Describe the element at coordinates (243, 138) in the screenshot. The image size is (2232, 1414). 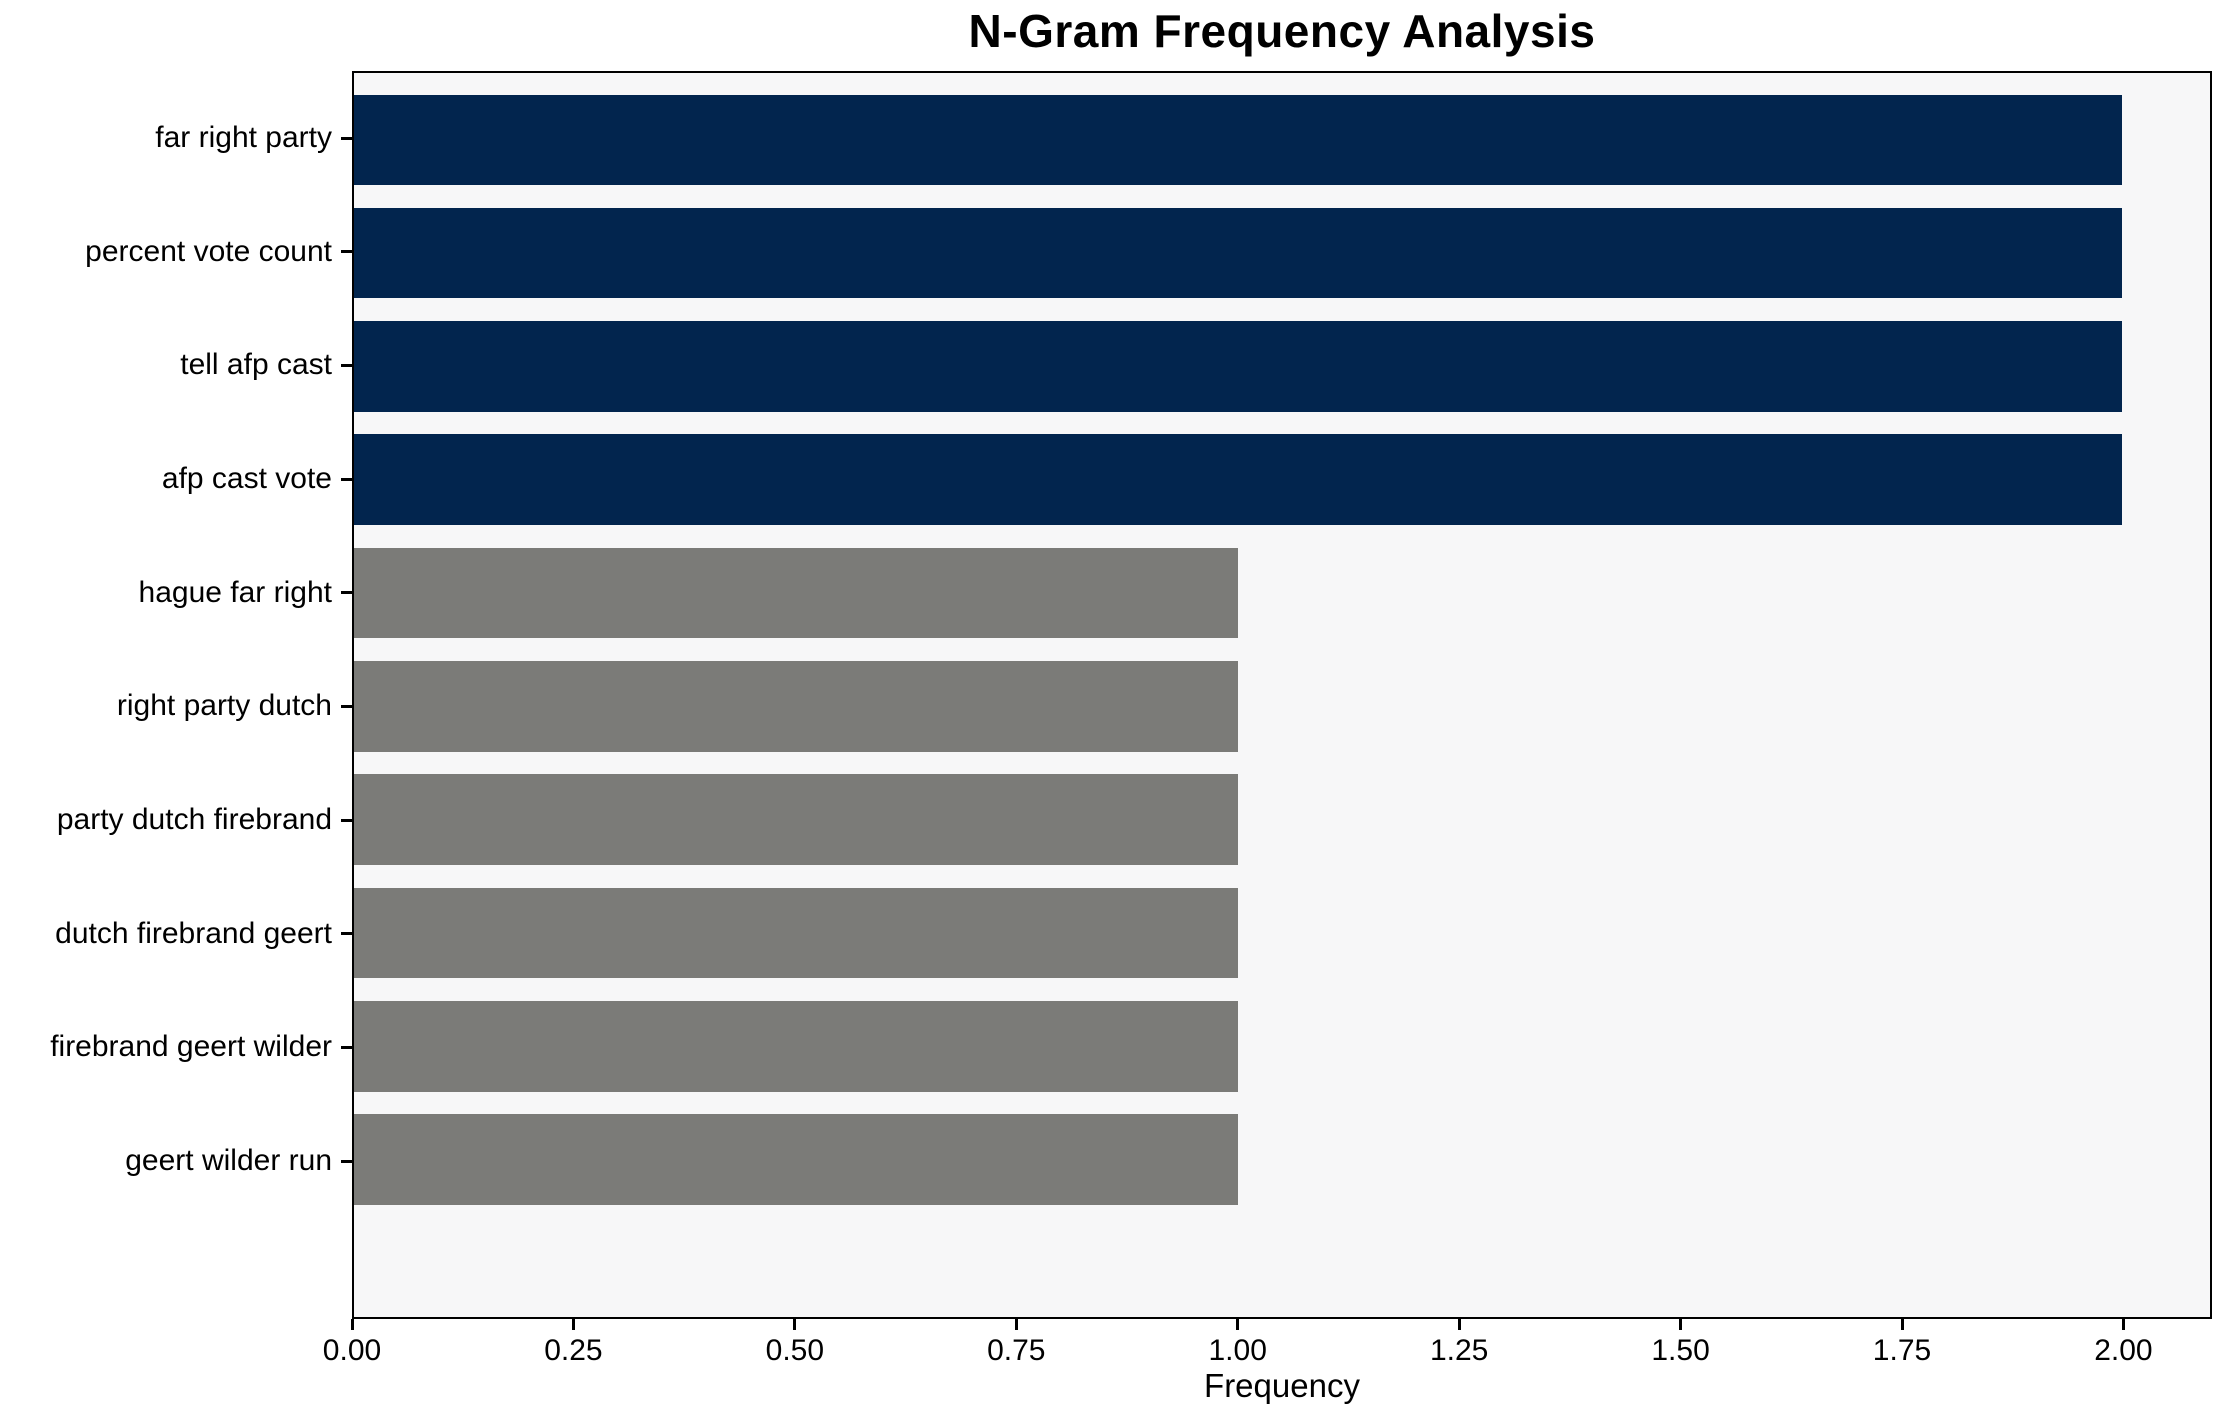
I see `y-tick-label: far right party` at that location.